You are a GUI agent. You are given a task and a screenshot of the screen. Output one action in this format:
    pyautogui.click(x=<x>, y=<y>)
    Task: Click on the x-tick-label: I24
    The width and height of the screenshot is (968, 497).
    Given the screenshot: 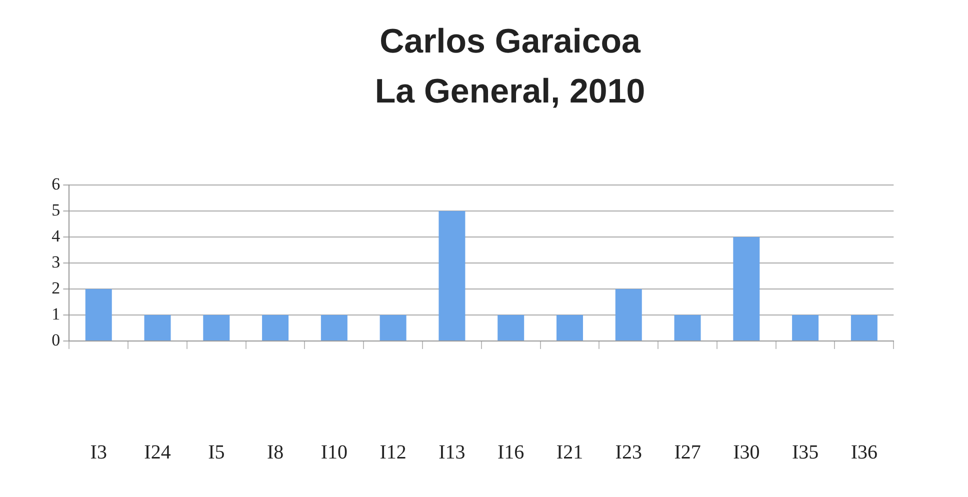 What is the action you would take?
    pyautogui.click(x=157, y=452)
    